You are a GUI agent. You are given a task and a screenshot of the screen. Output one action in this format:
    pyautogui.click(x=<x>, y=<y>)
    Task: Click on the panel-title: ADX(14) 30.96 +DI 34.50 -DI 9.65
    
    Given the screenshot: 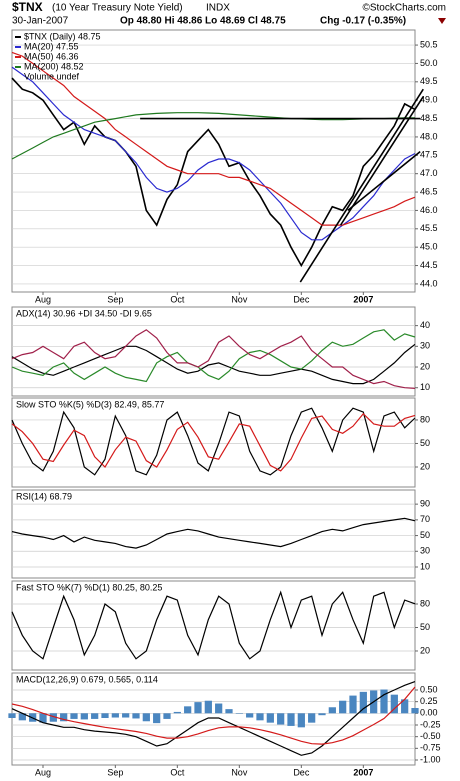 What is the action you would take?
    pyautogui.click(x=84, y=313)
    